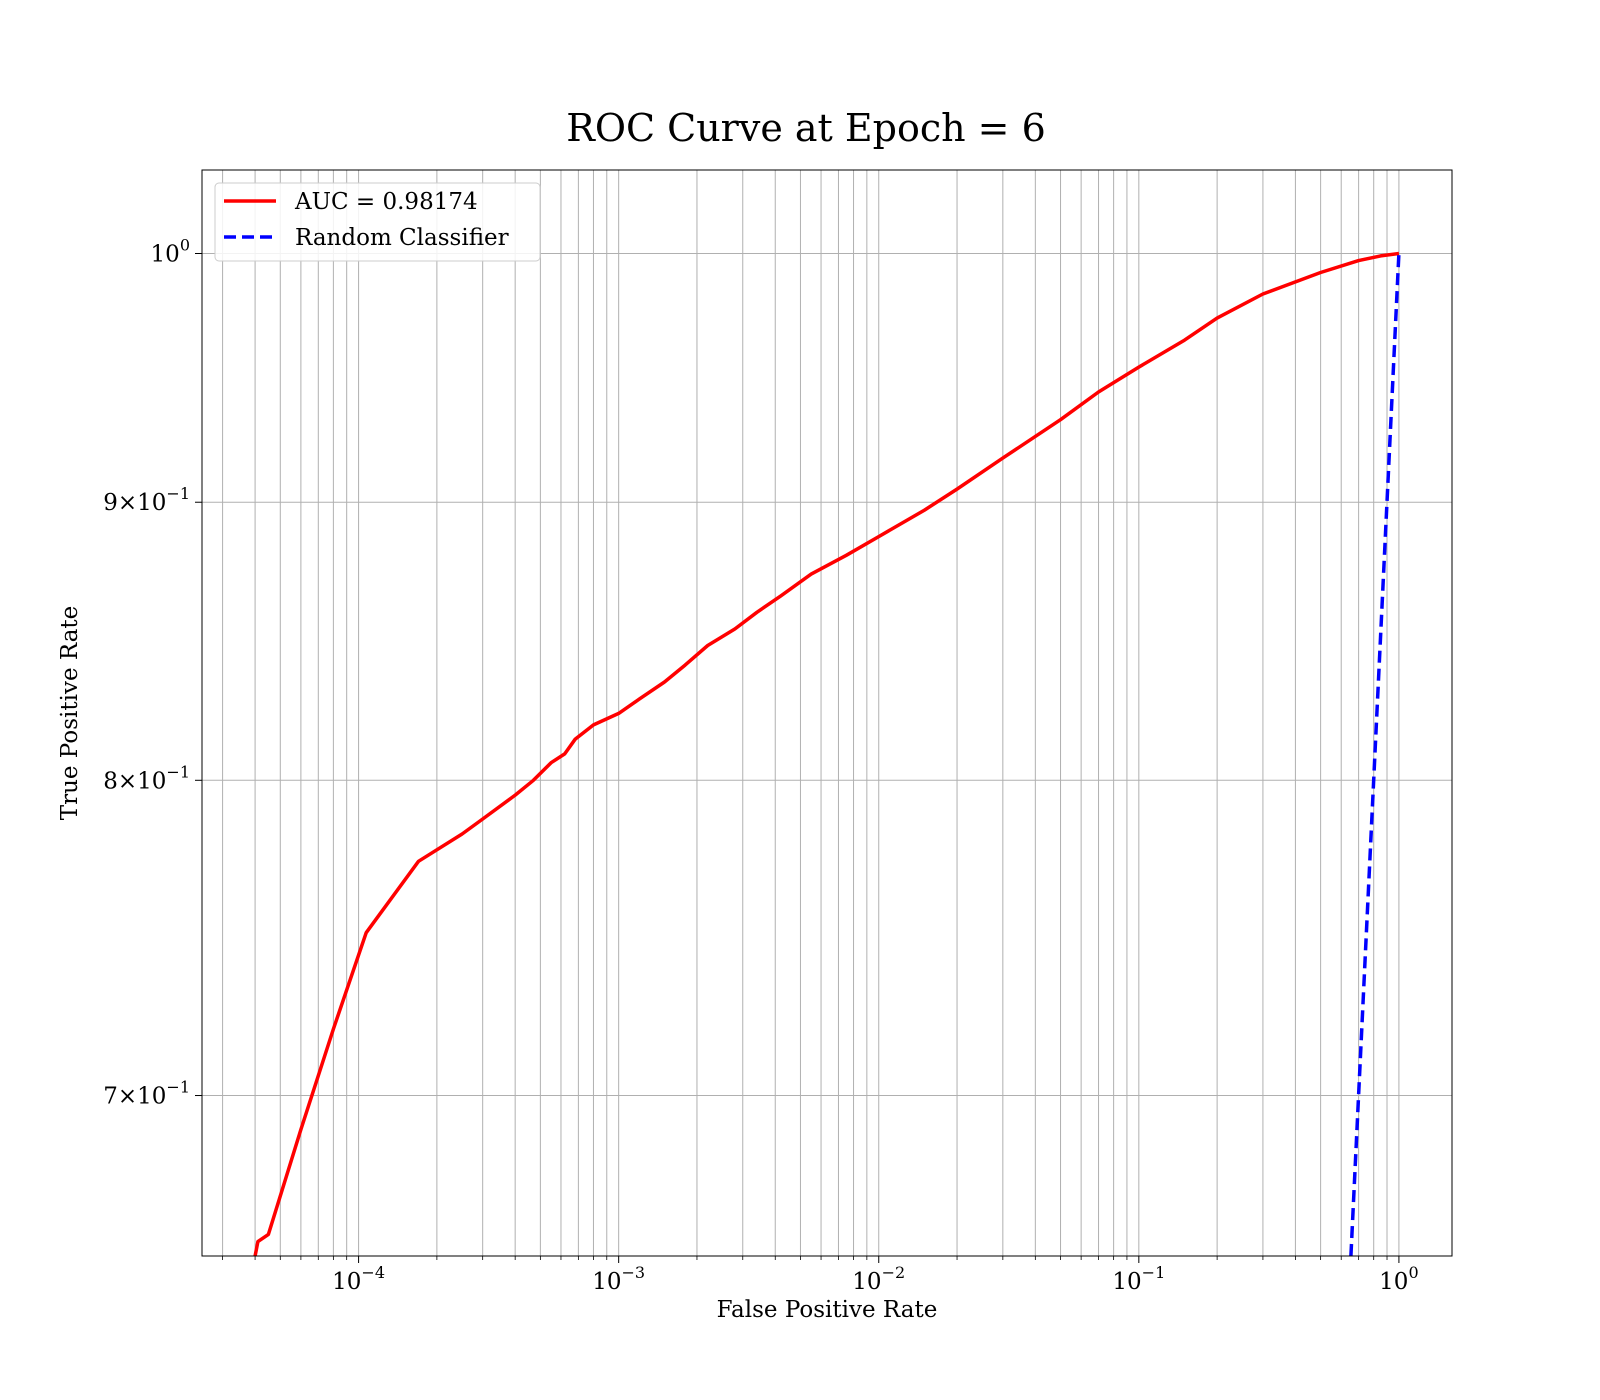  Describe the element at coordinates (402, 238) in the screenshot. I see `legend-label-random: Random Classifier` at that location.